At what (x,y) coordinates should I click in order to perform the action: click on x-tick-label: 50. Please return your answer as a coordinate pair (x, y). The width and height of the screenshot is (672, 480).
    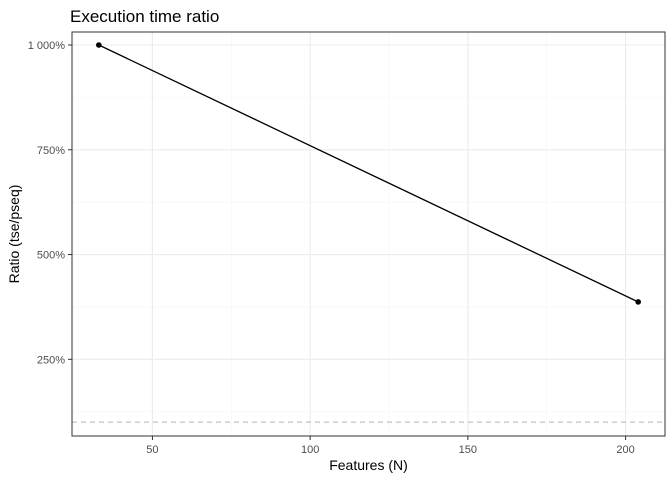
    Looking at the image, I should click on (152, 450).